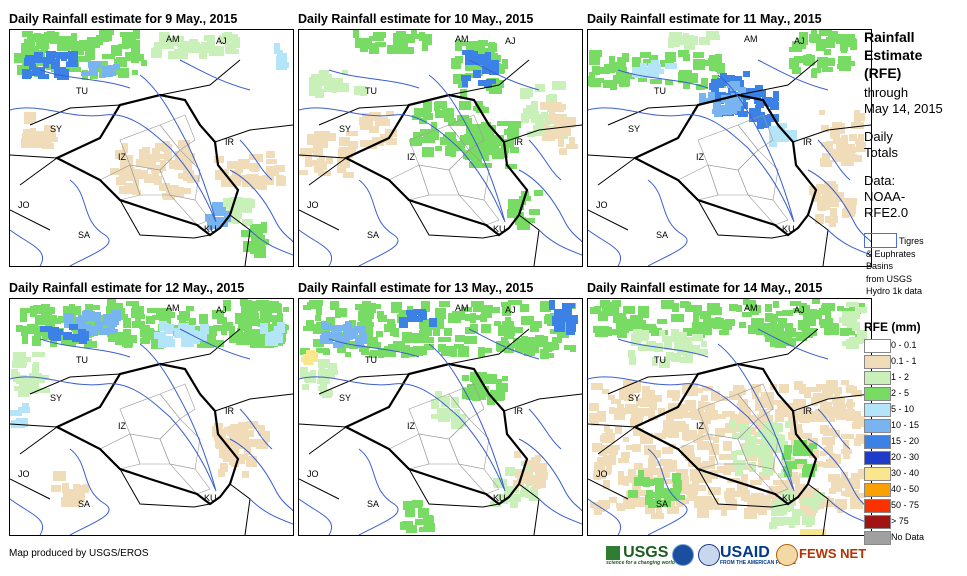  I want to click on basin-line5: Hydro 1k data, so click(894, 291).